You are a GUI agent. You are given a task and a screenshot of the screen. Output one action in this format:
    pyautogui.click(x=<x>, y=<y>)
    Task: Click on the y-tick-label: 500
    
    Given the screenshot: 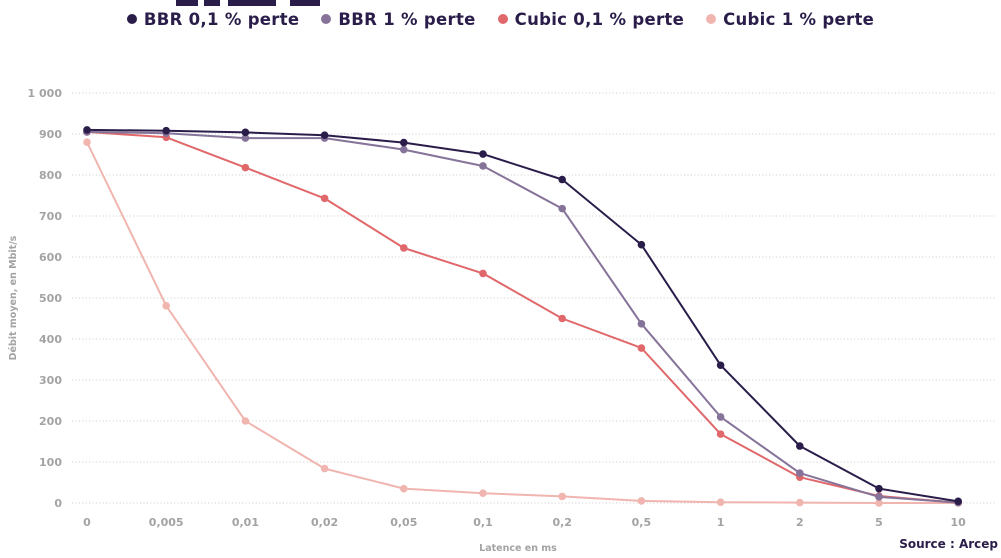 What is the action you would take?
    pyautogui.click(x=50, y=298)
    